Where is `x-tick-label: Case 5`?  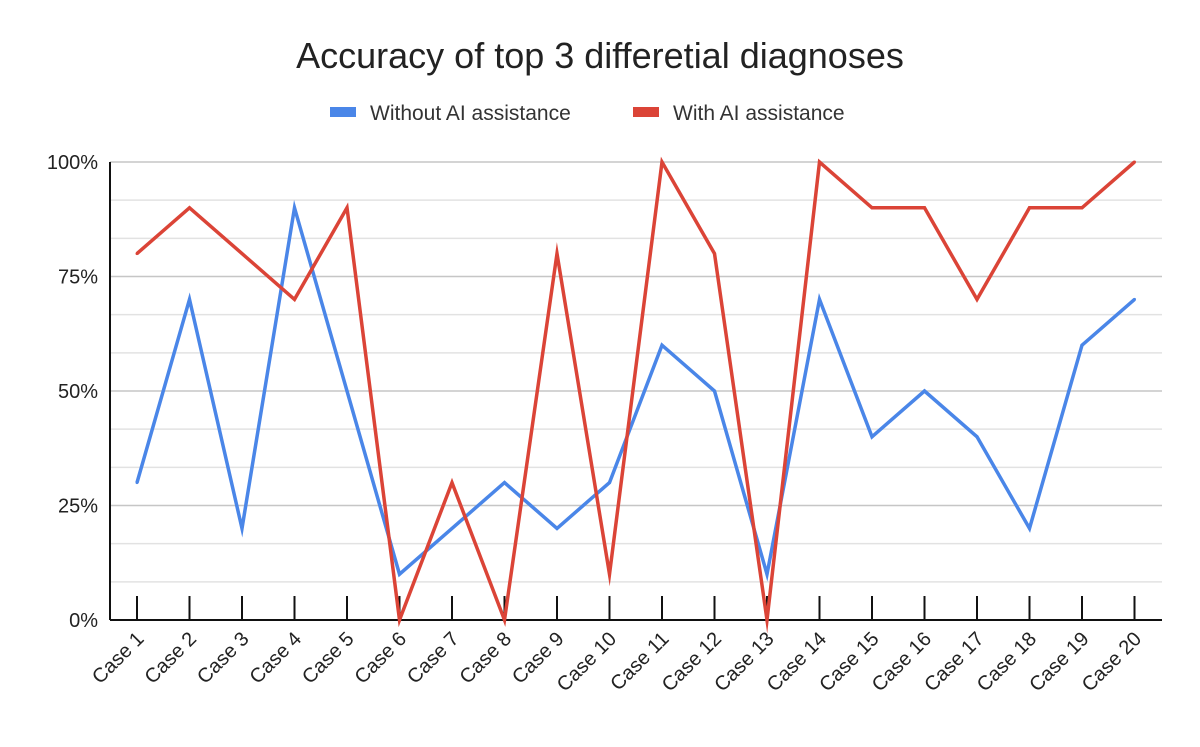
x-tick-label: Case 5 is located at coordinates (328, 658).